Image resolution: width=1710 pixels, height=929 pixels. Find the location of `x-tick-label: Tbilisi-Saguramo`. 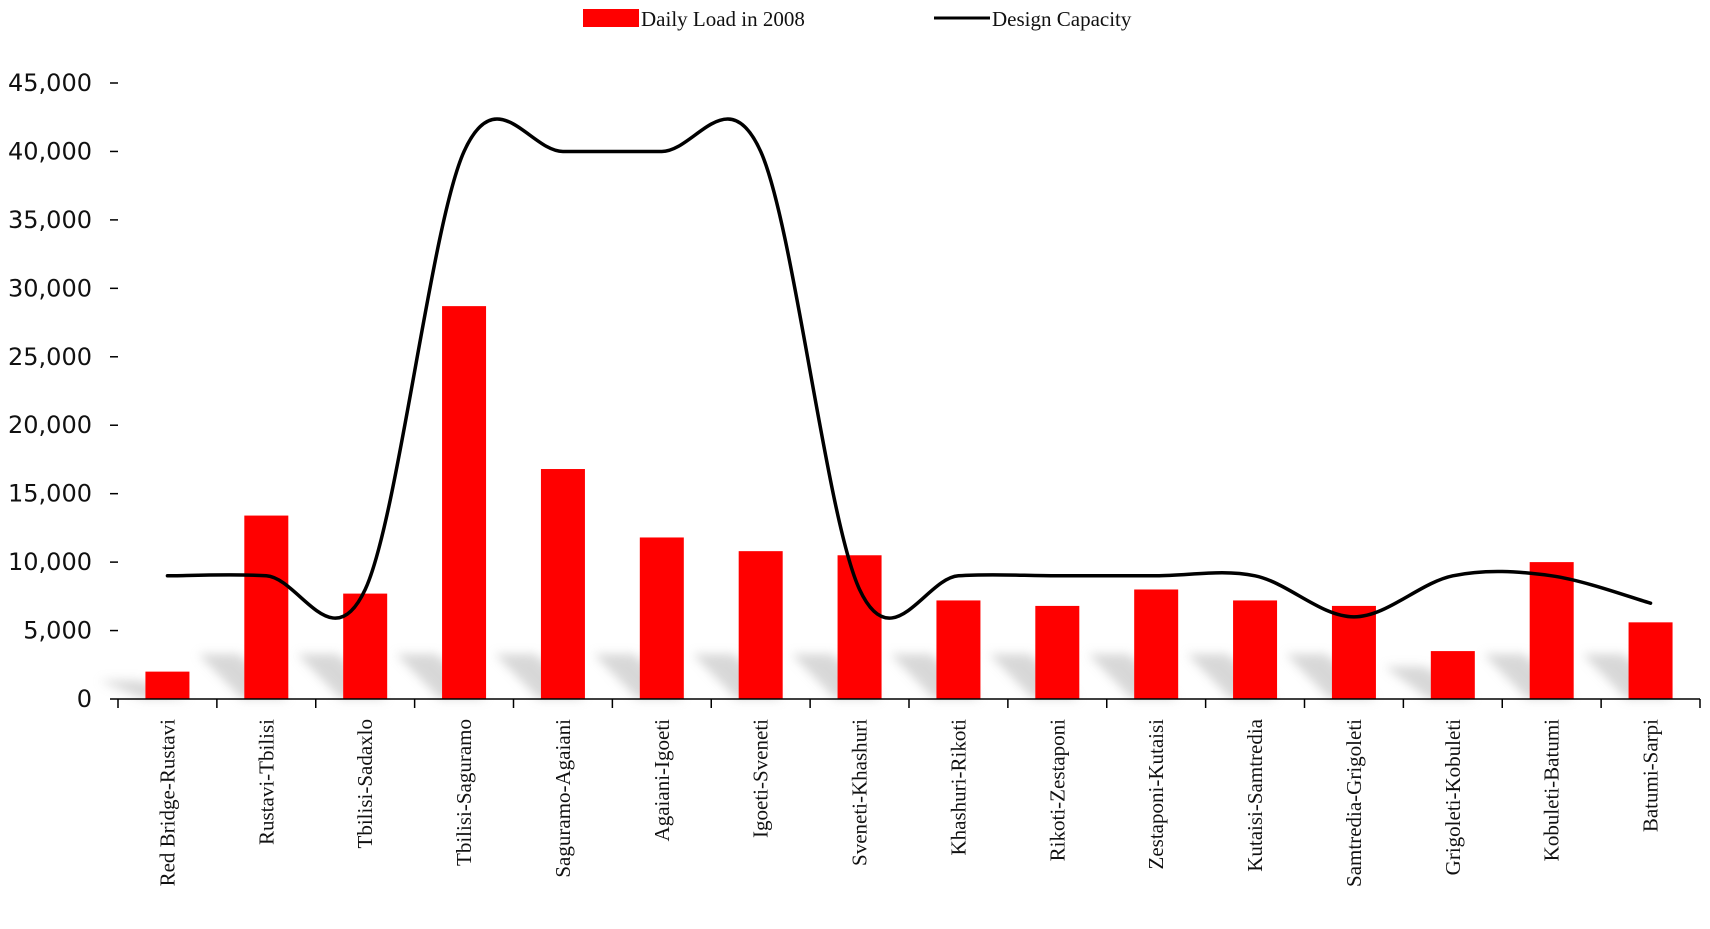

x-tick-label: Tbilisi-Saguramo is located at coordinates (464, 792).